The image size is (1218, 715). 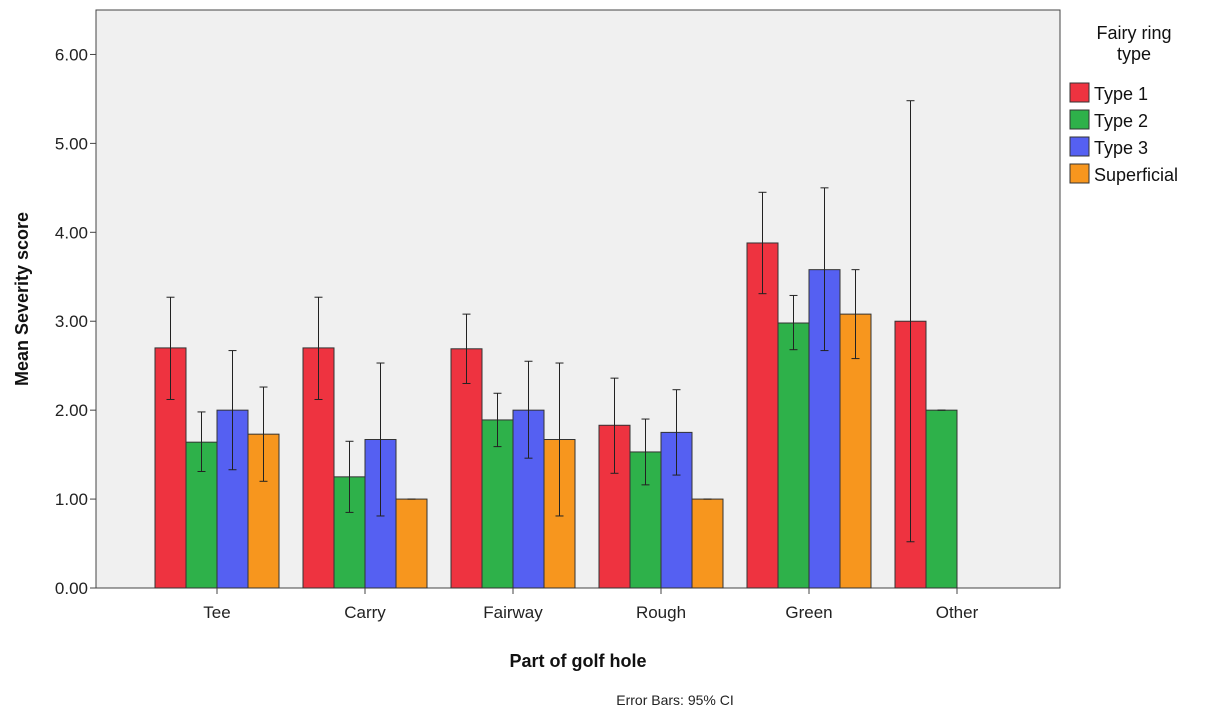 I want to click on y-tick-label: 6.00, so click(x=71, y=54).